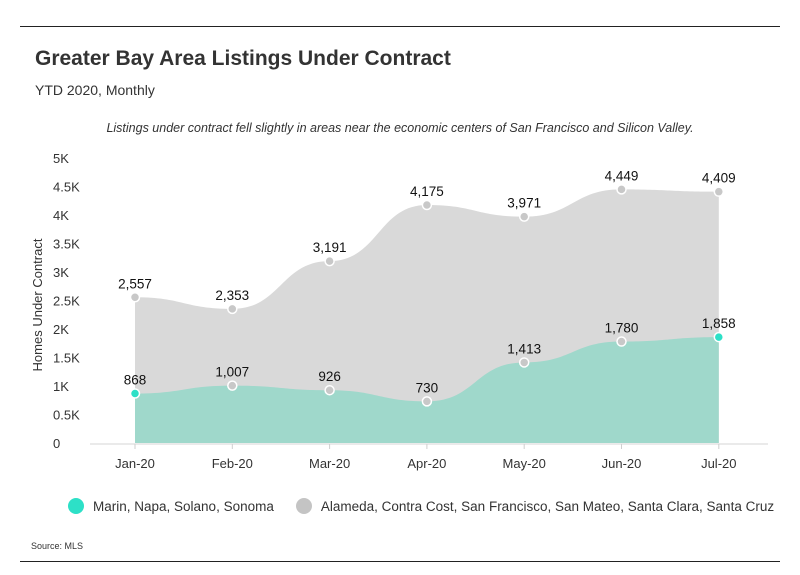 The width and height of the screenshot is (800, 575). Describe the element at coordinates (524, 348) in the screenshot. I see `data-label-series-1: 1,413` at that location.